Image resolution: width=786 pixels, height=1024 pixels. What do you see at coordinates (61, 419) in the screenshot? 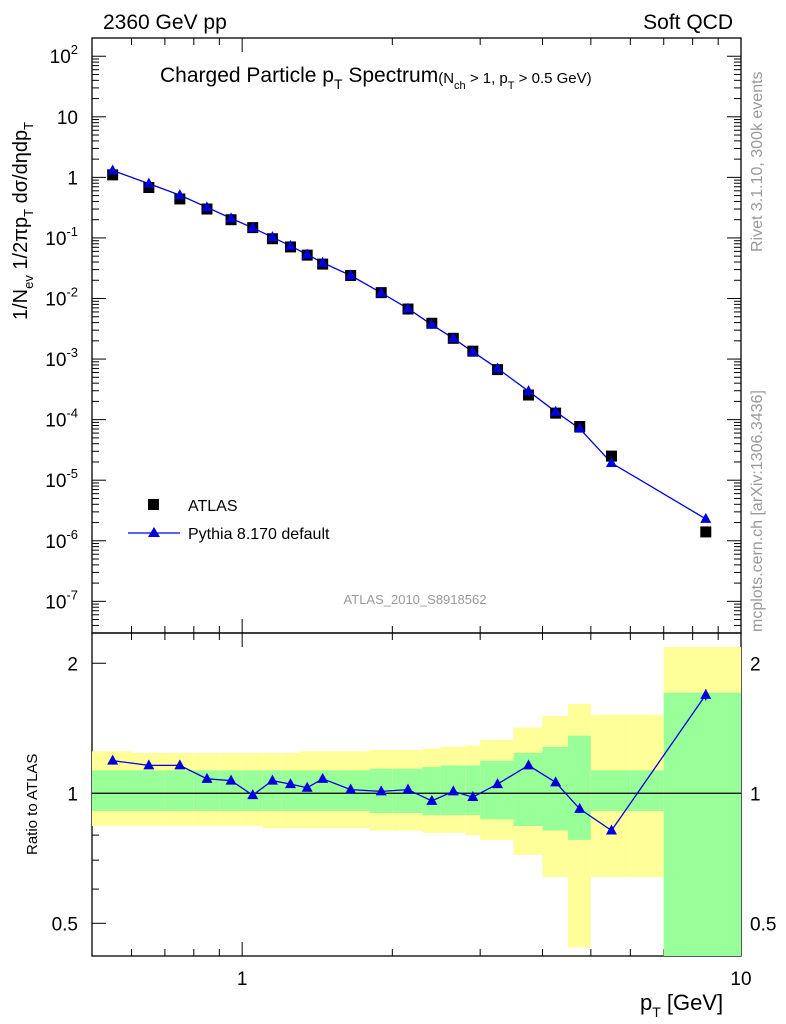
I see `y-tick-label: 10⁻⁴` at bounding box center [61, 419].